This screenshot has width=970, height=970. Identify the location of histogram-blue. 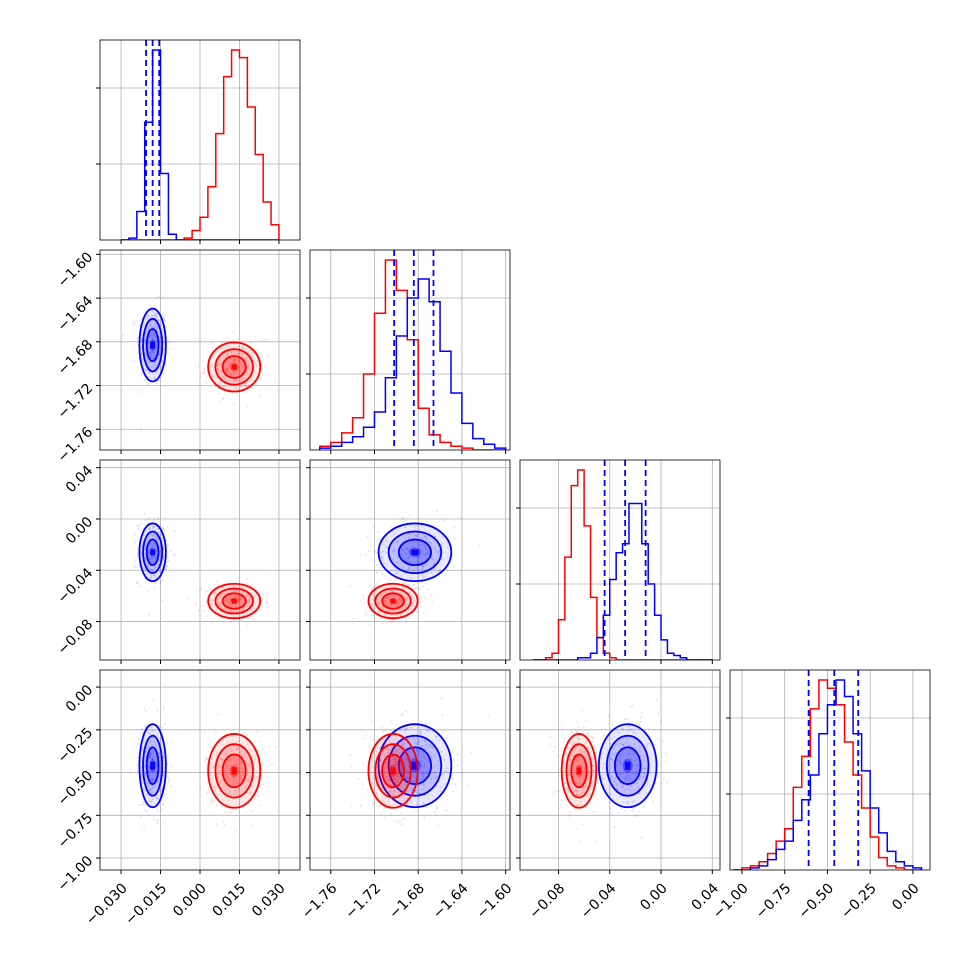
(200, 144).